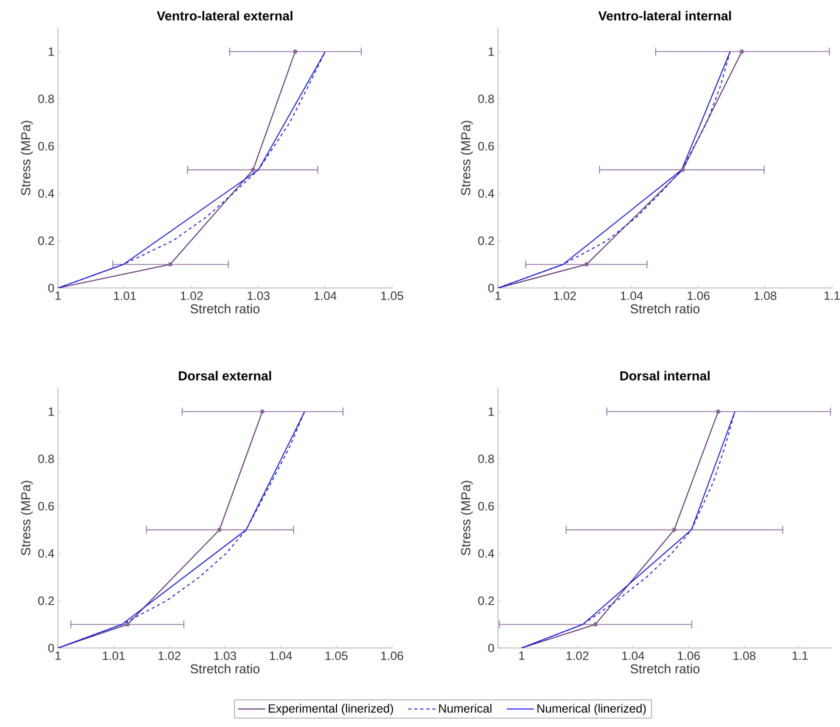 The image size is (840, 727). I want to click on legend-label: Numerical, so click(465, 708).